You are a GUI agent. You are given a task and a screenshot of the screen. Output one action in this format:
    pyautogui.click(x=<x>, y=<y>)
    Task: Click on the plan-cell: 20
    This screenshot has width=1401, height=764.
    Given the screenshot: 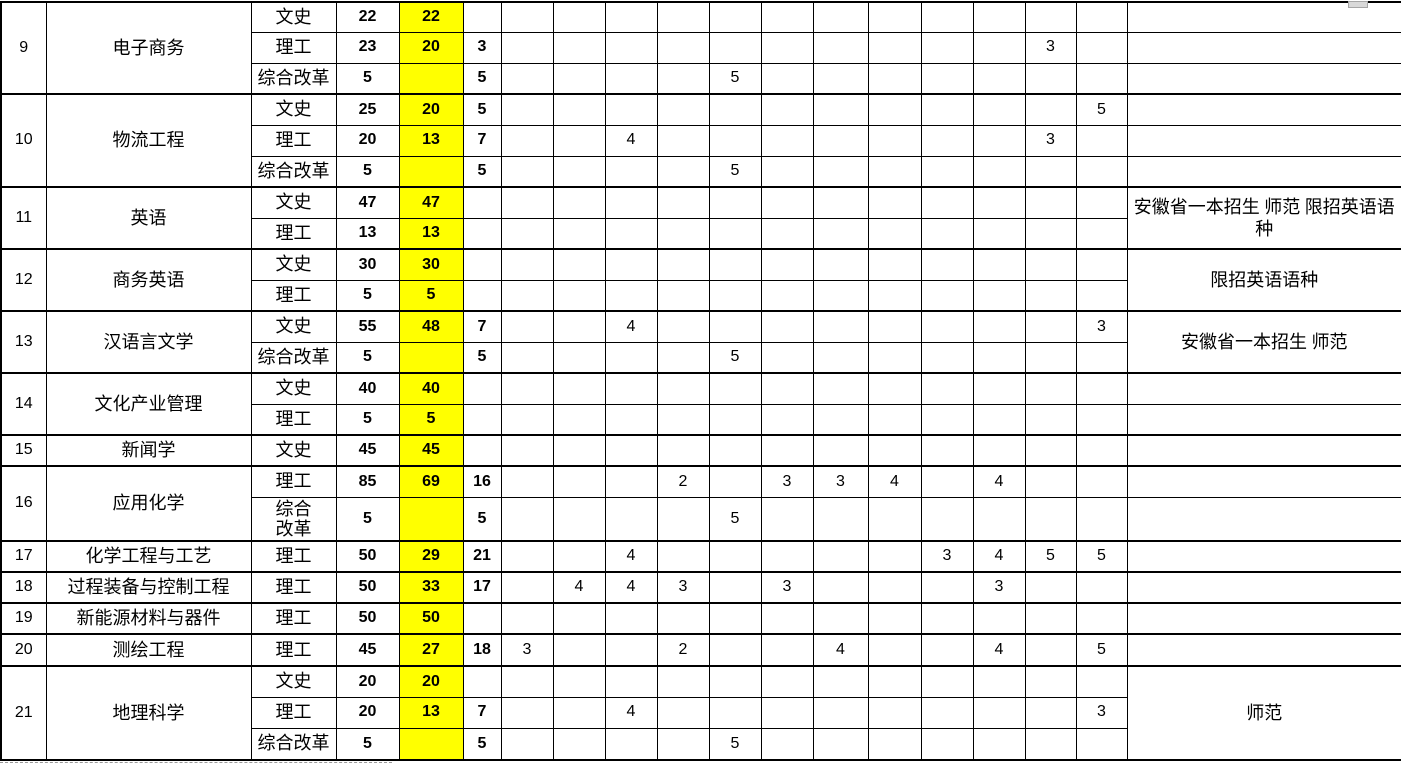 What is the action you would take?
    pyautogui.click(x=367, y=712)
    